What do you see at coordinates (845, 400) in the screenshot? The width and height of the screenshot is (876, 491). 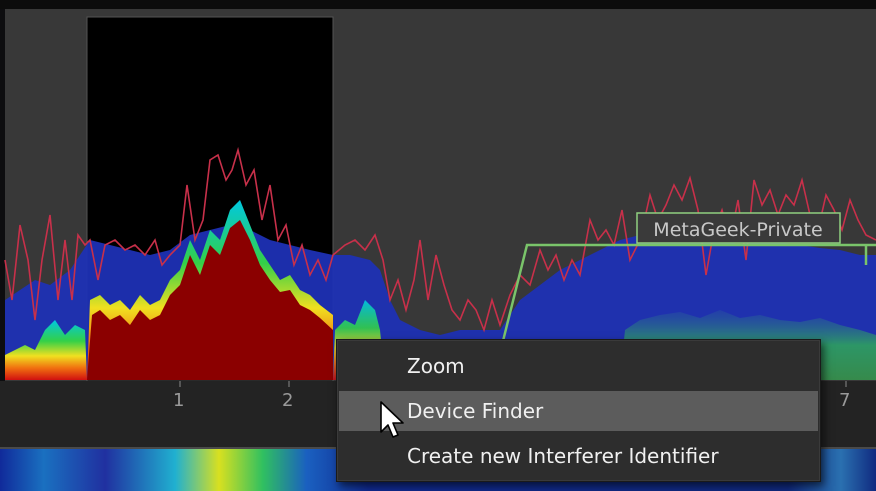 I see `axis-tick-7: 7` at bounding box center [845, 400].